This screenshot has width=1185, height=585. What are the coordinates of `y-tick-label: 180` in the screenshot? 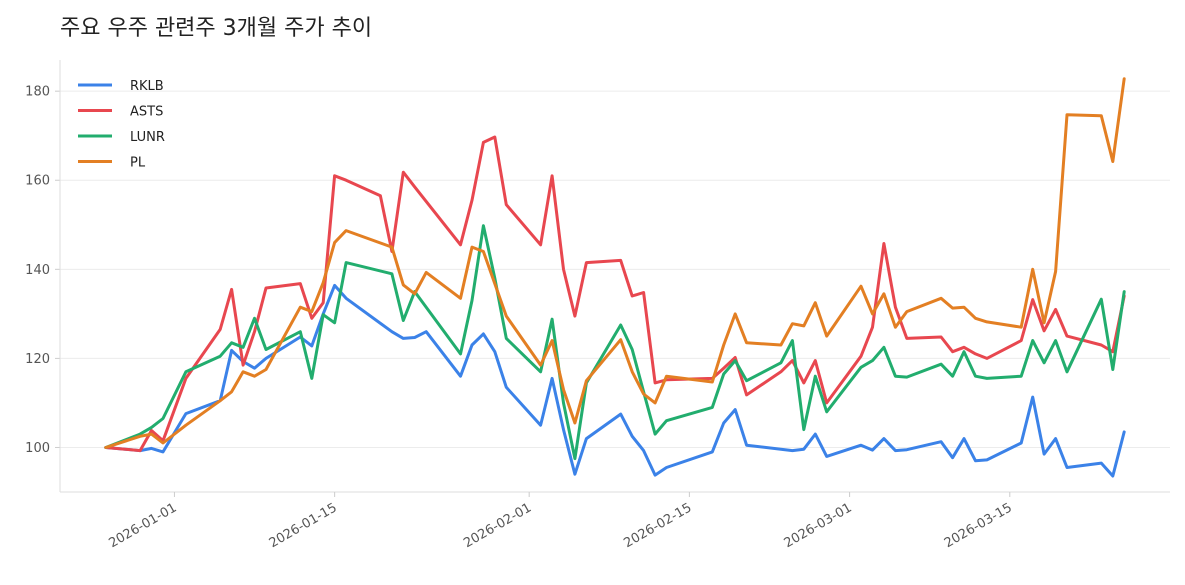 It's located at (37, 92).